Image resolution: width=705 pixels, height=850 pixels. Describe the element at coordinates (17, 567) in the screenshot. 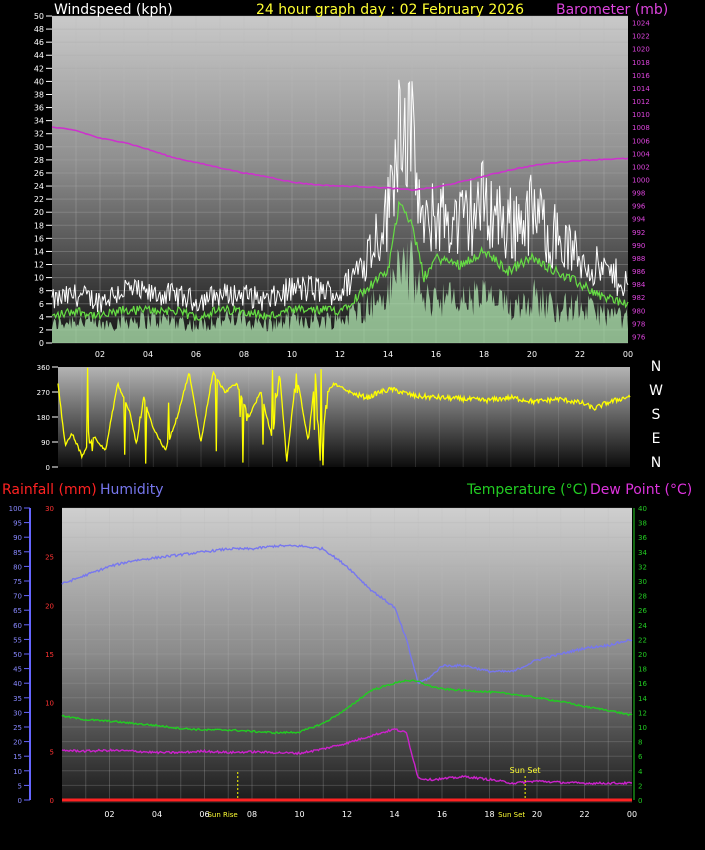

I see `humidity-y-tick-label: 80` at that location.